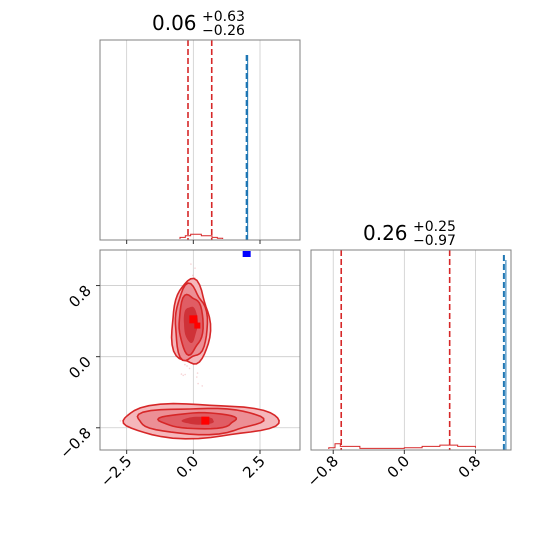  Describe the element at coordinates (80, 297) in the screenshot. I see `y-tick-label: 0.8` at that location.